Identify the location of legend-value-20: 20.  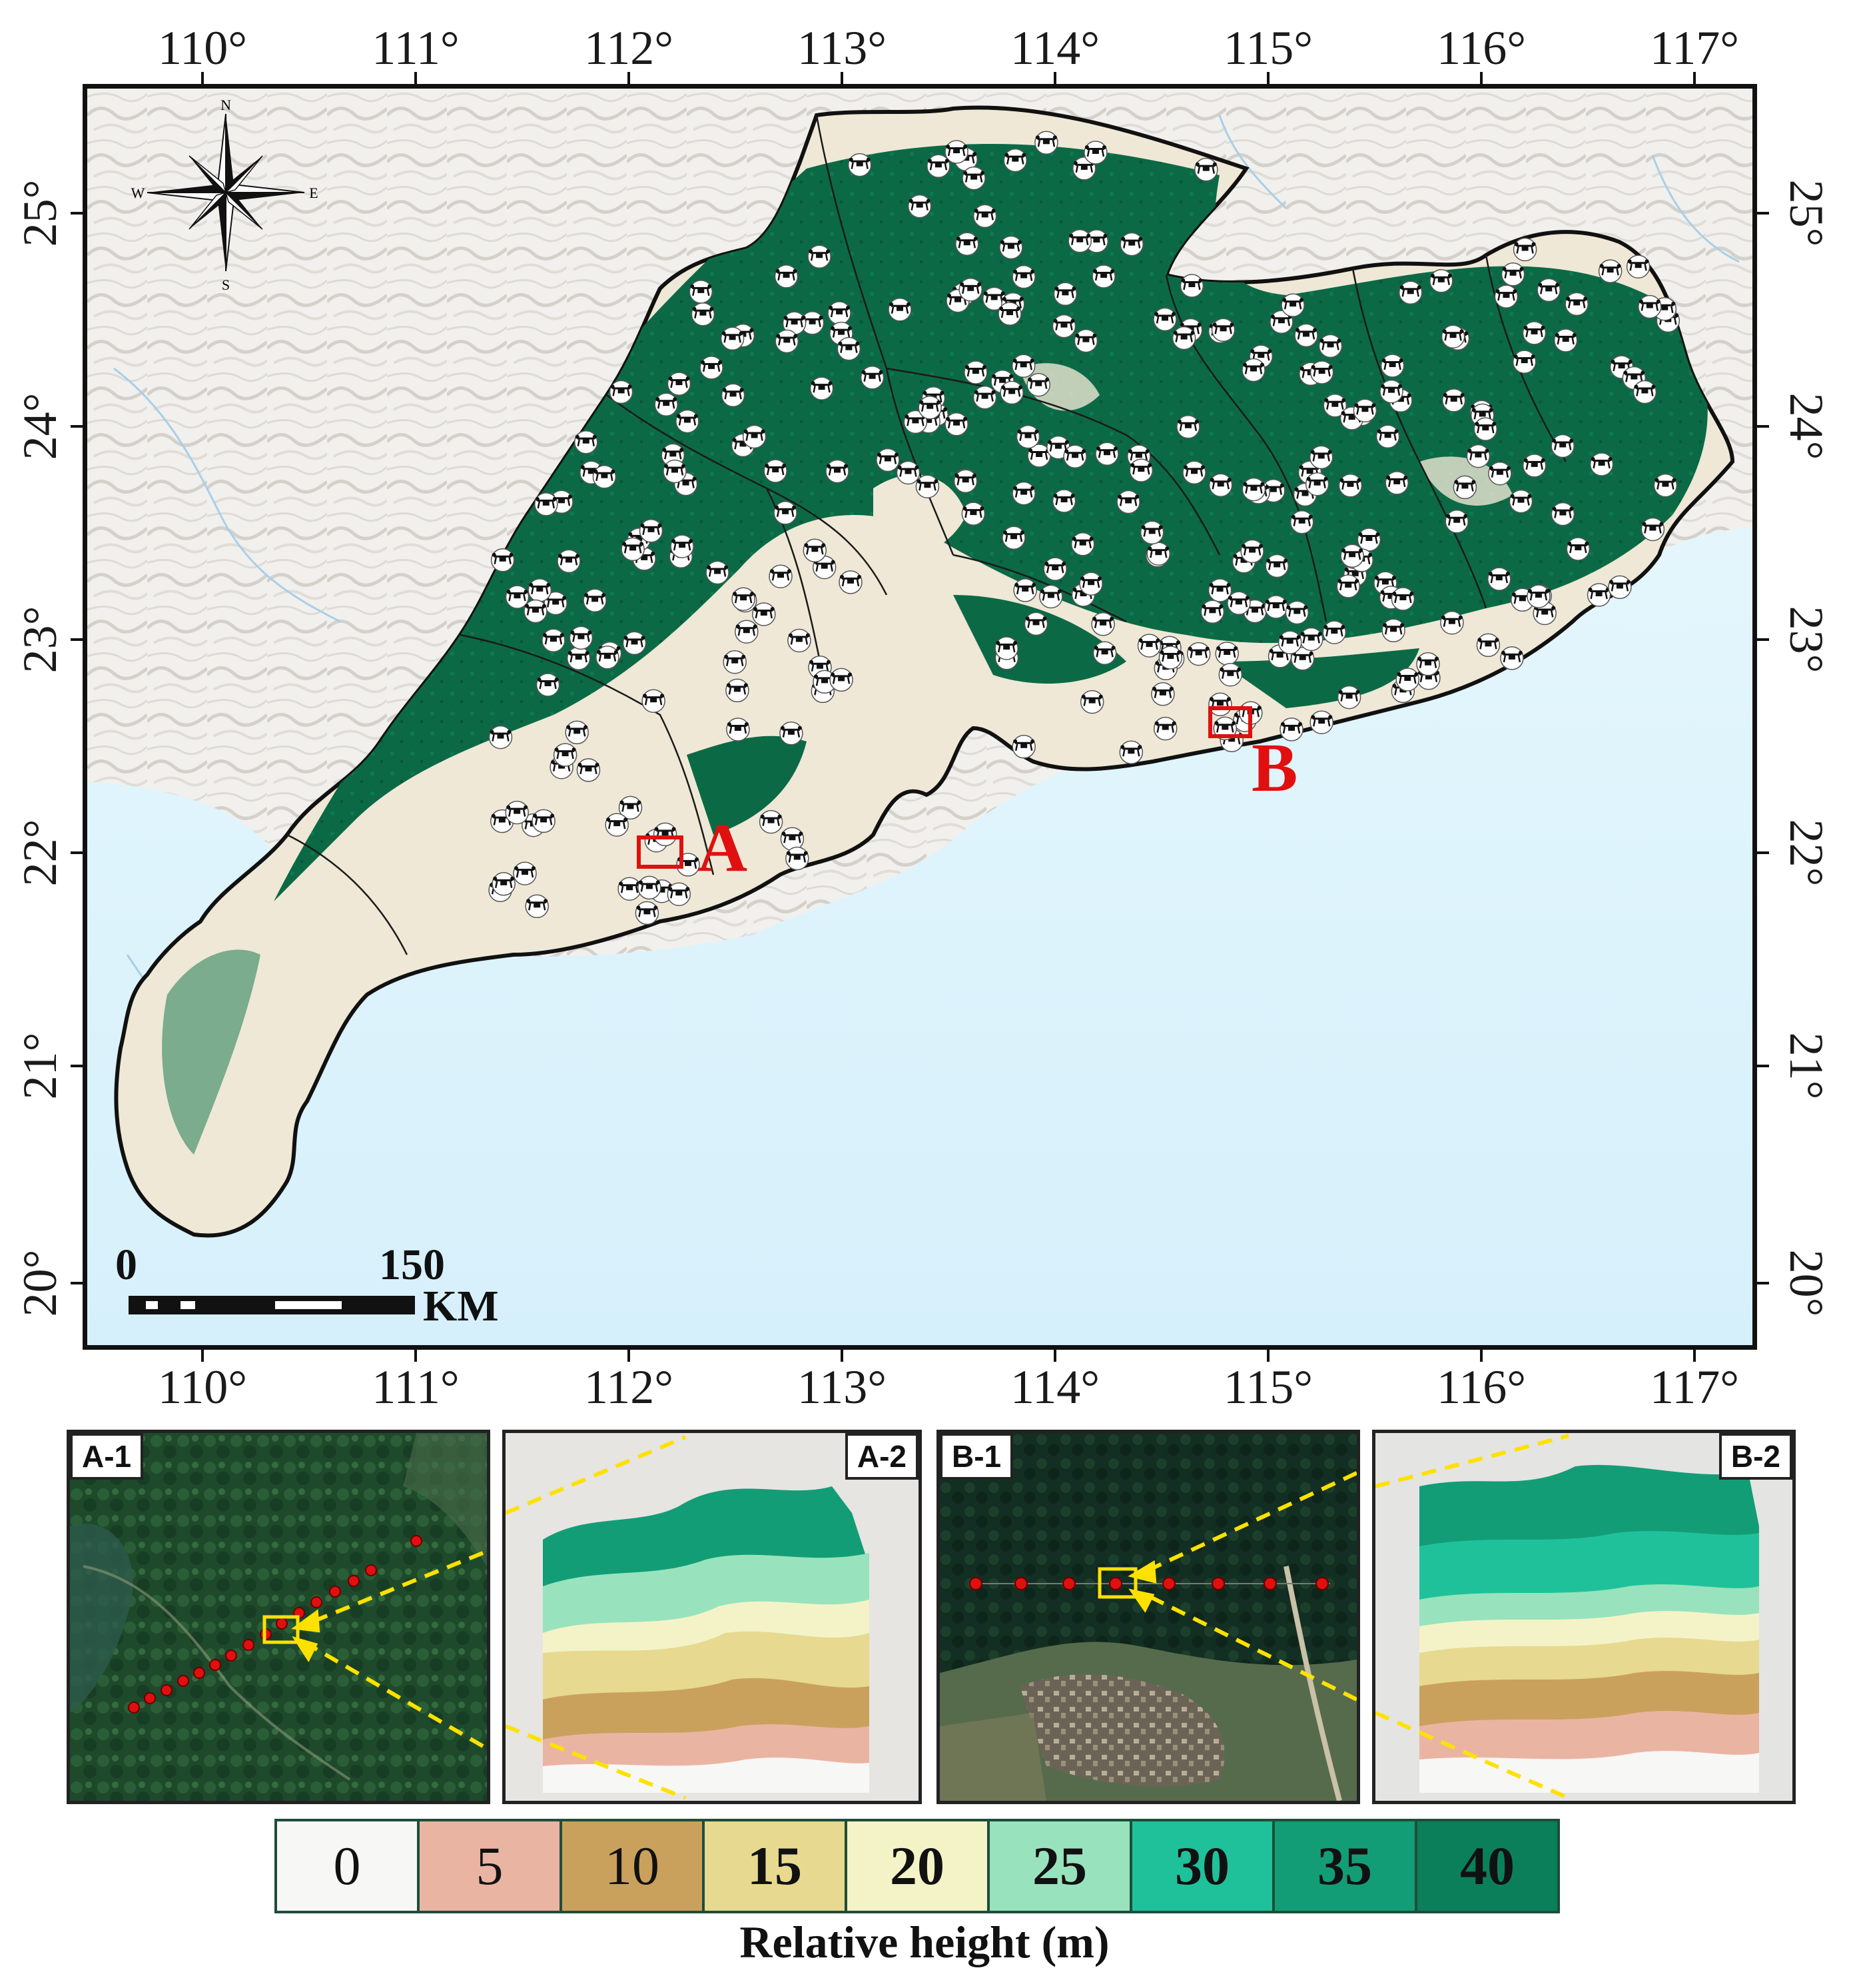
(917, 1865).